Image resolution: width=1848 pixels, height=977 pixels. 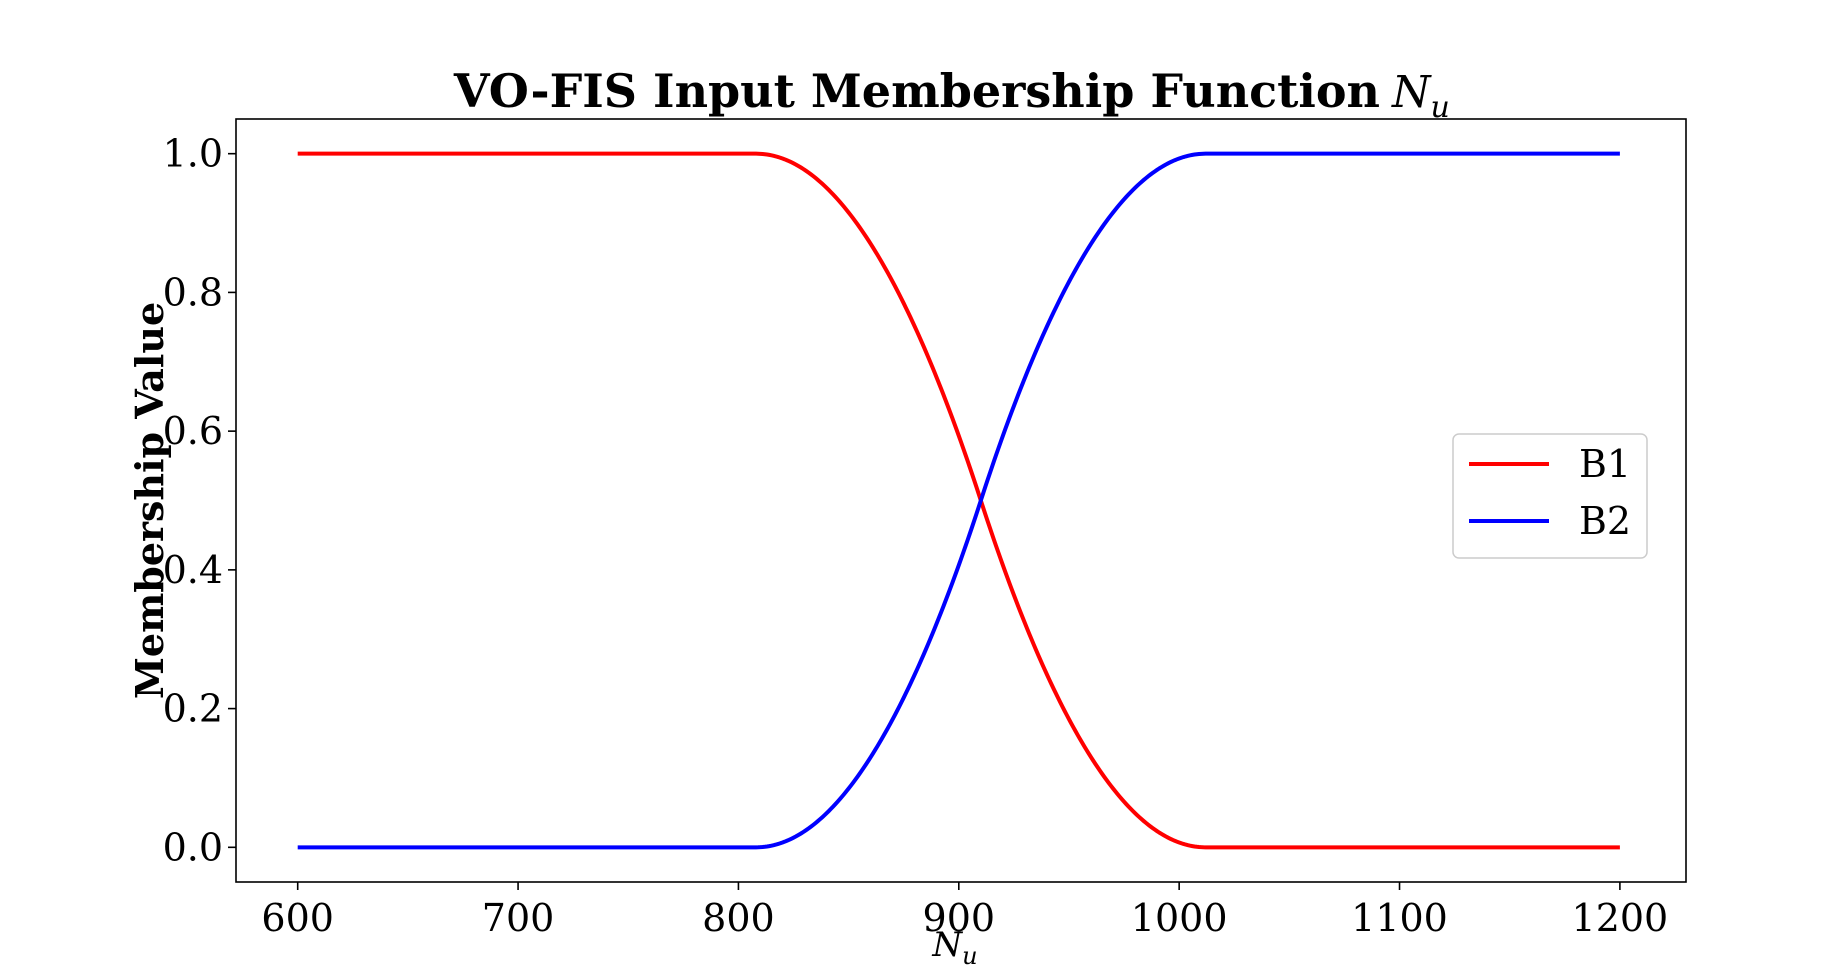 What do you see at coordinates (1620, 918) in the screenshot?
I see `x-tick-label: 1200` at bounding box center [1620, 918].